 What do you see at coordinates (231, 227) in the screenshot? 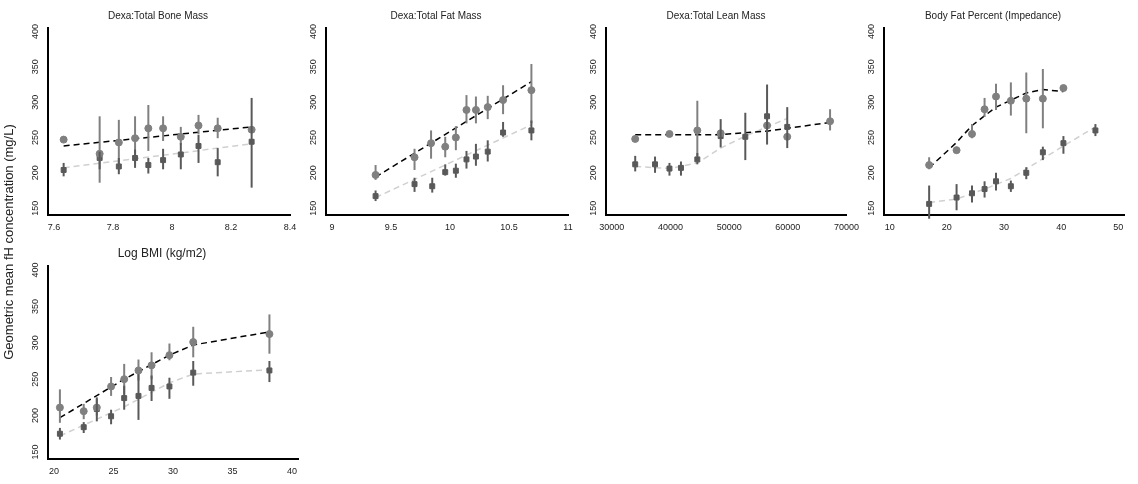
I see `x-tick-label: 8.2` at bounding box center [231, 227].